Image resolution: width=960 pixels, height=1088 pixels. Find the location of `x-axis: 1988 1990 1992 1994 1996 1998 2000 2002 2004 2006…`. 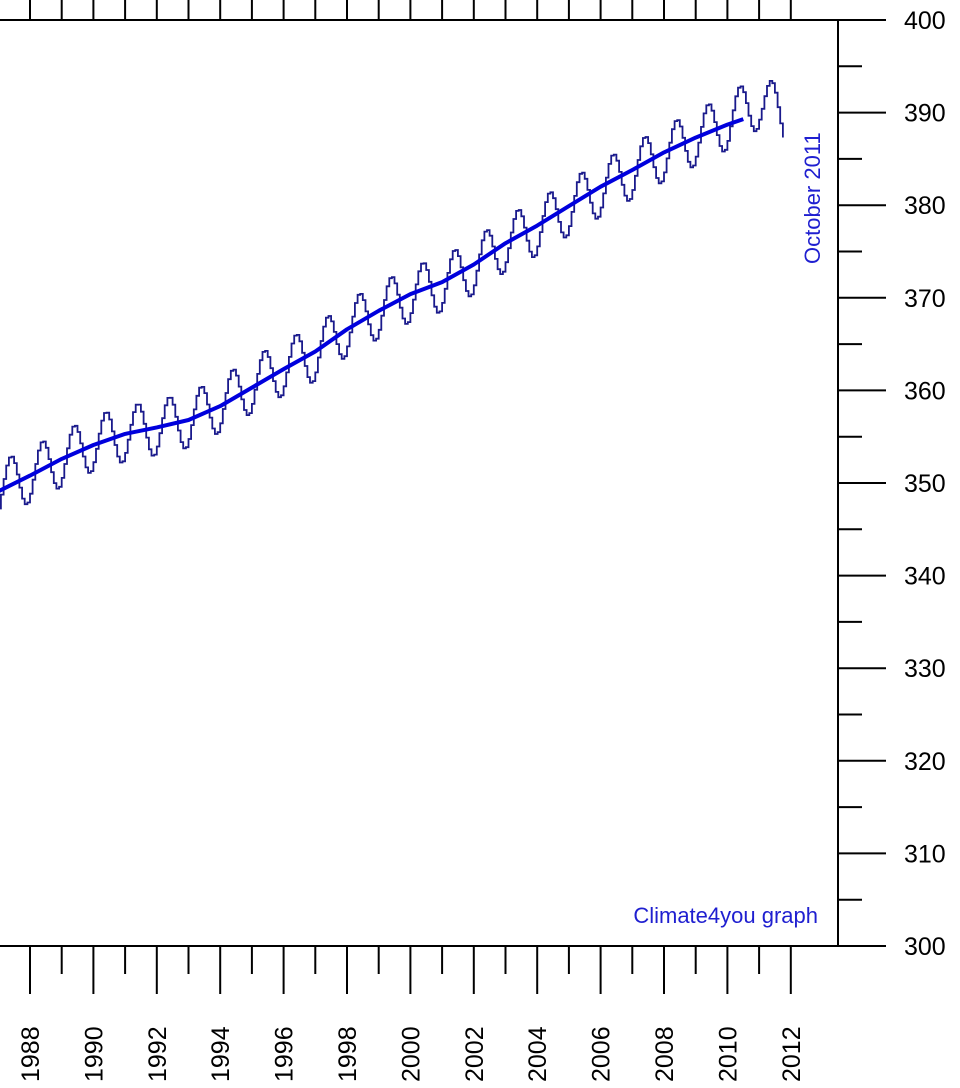

x-axis: 1988 1990 1992 1994 1996 1998 2000 2002 2004 2006… is located at coordinates (411, 1014).